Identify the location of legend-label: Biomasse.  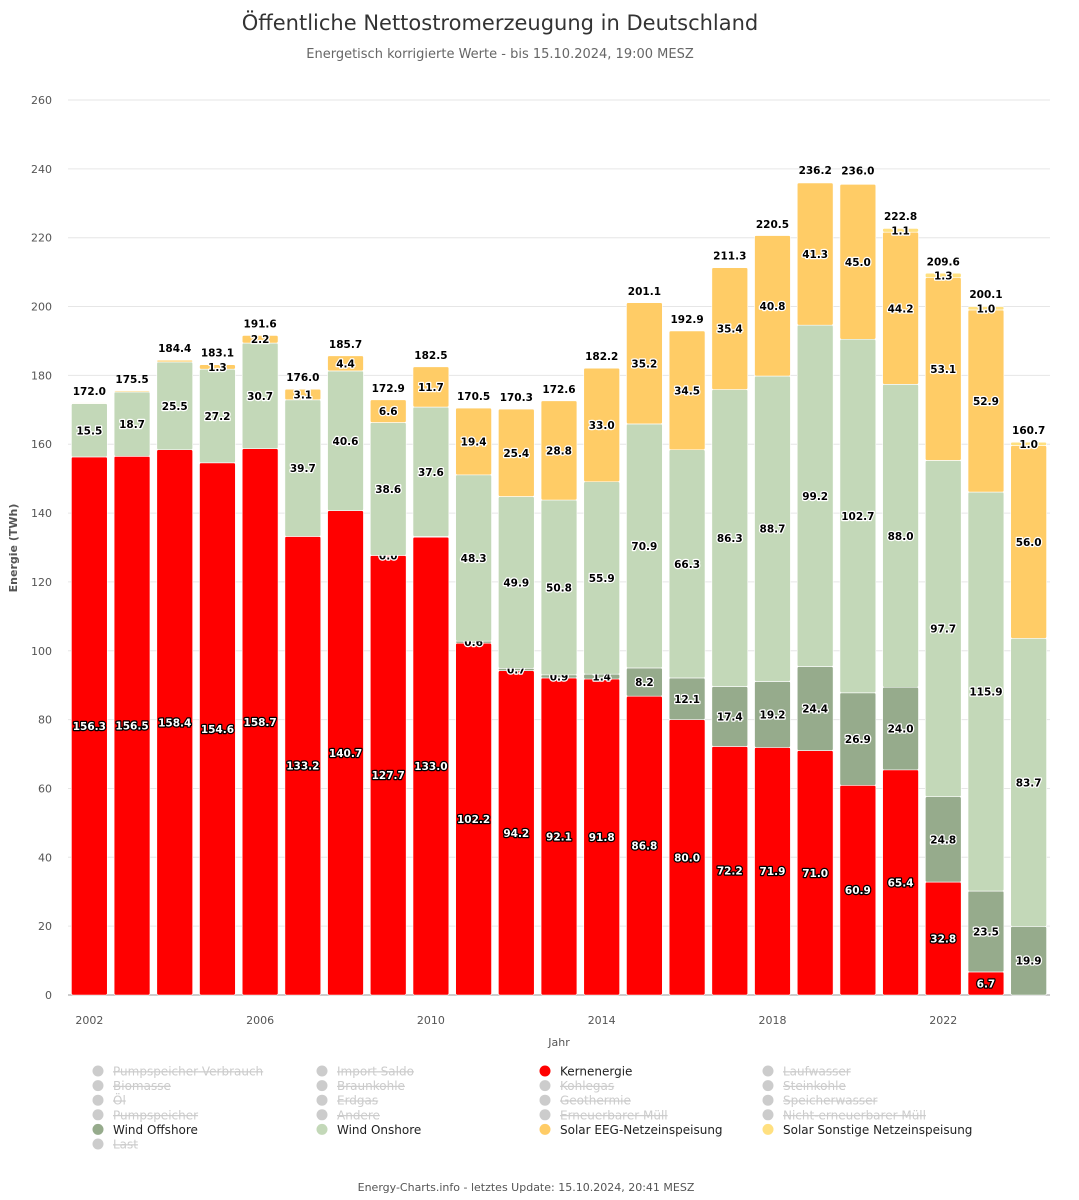
(142, 1086).